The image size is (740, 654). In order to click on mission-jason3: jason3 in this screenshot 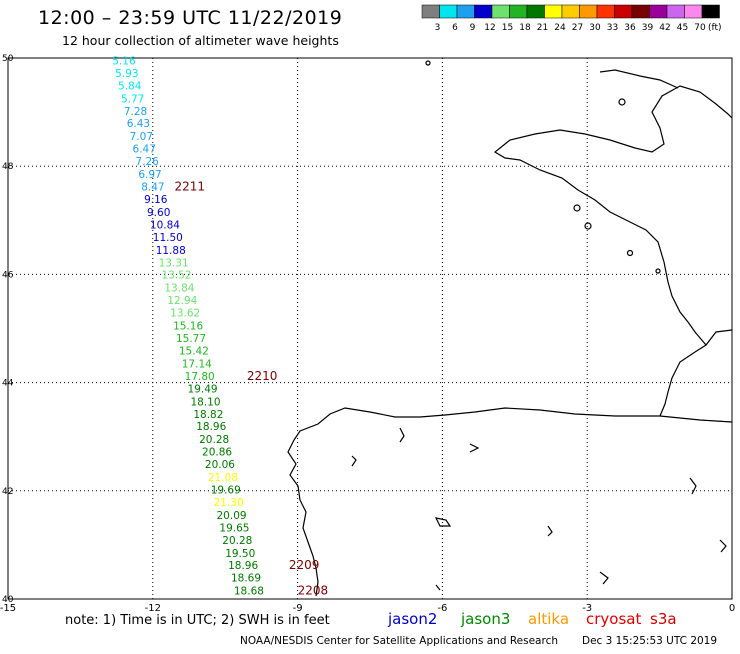, I will do `click(485, 619)`.